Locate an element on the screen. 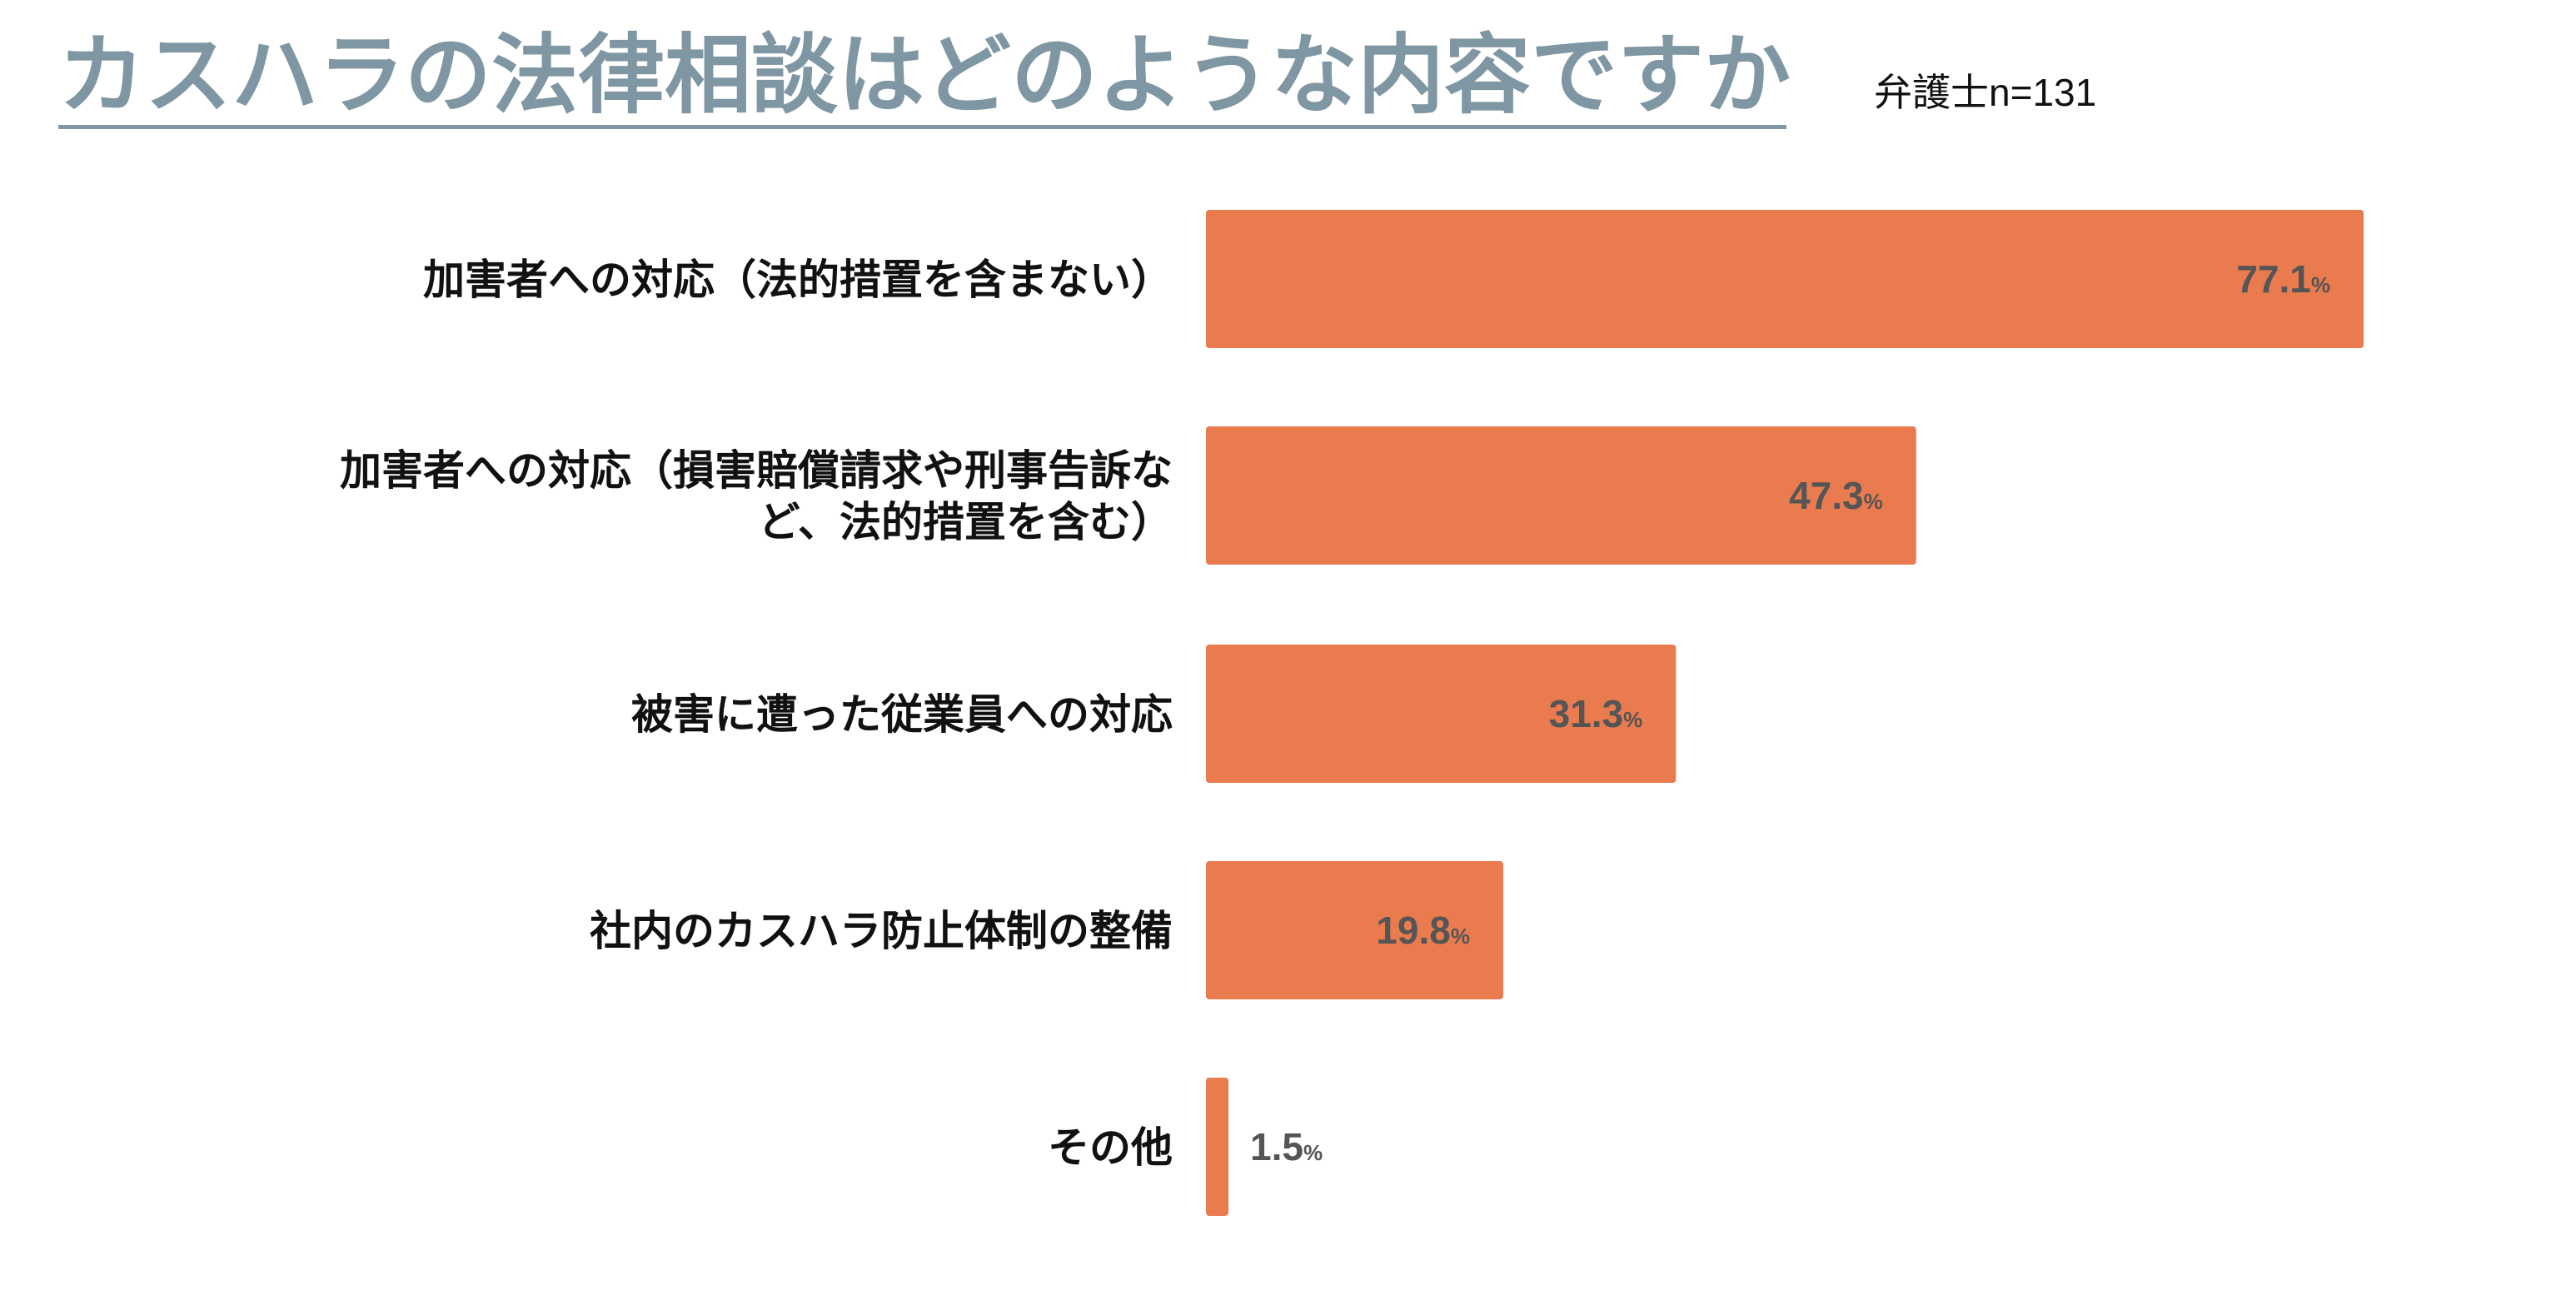  category-label-4: 社内のカスハラ防止体制の整備 is located at coordinates (881, 931).